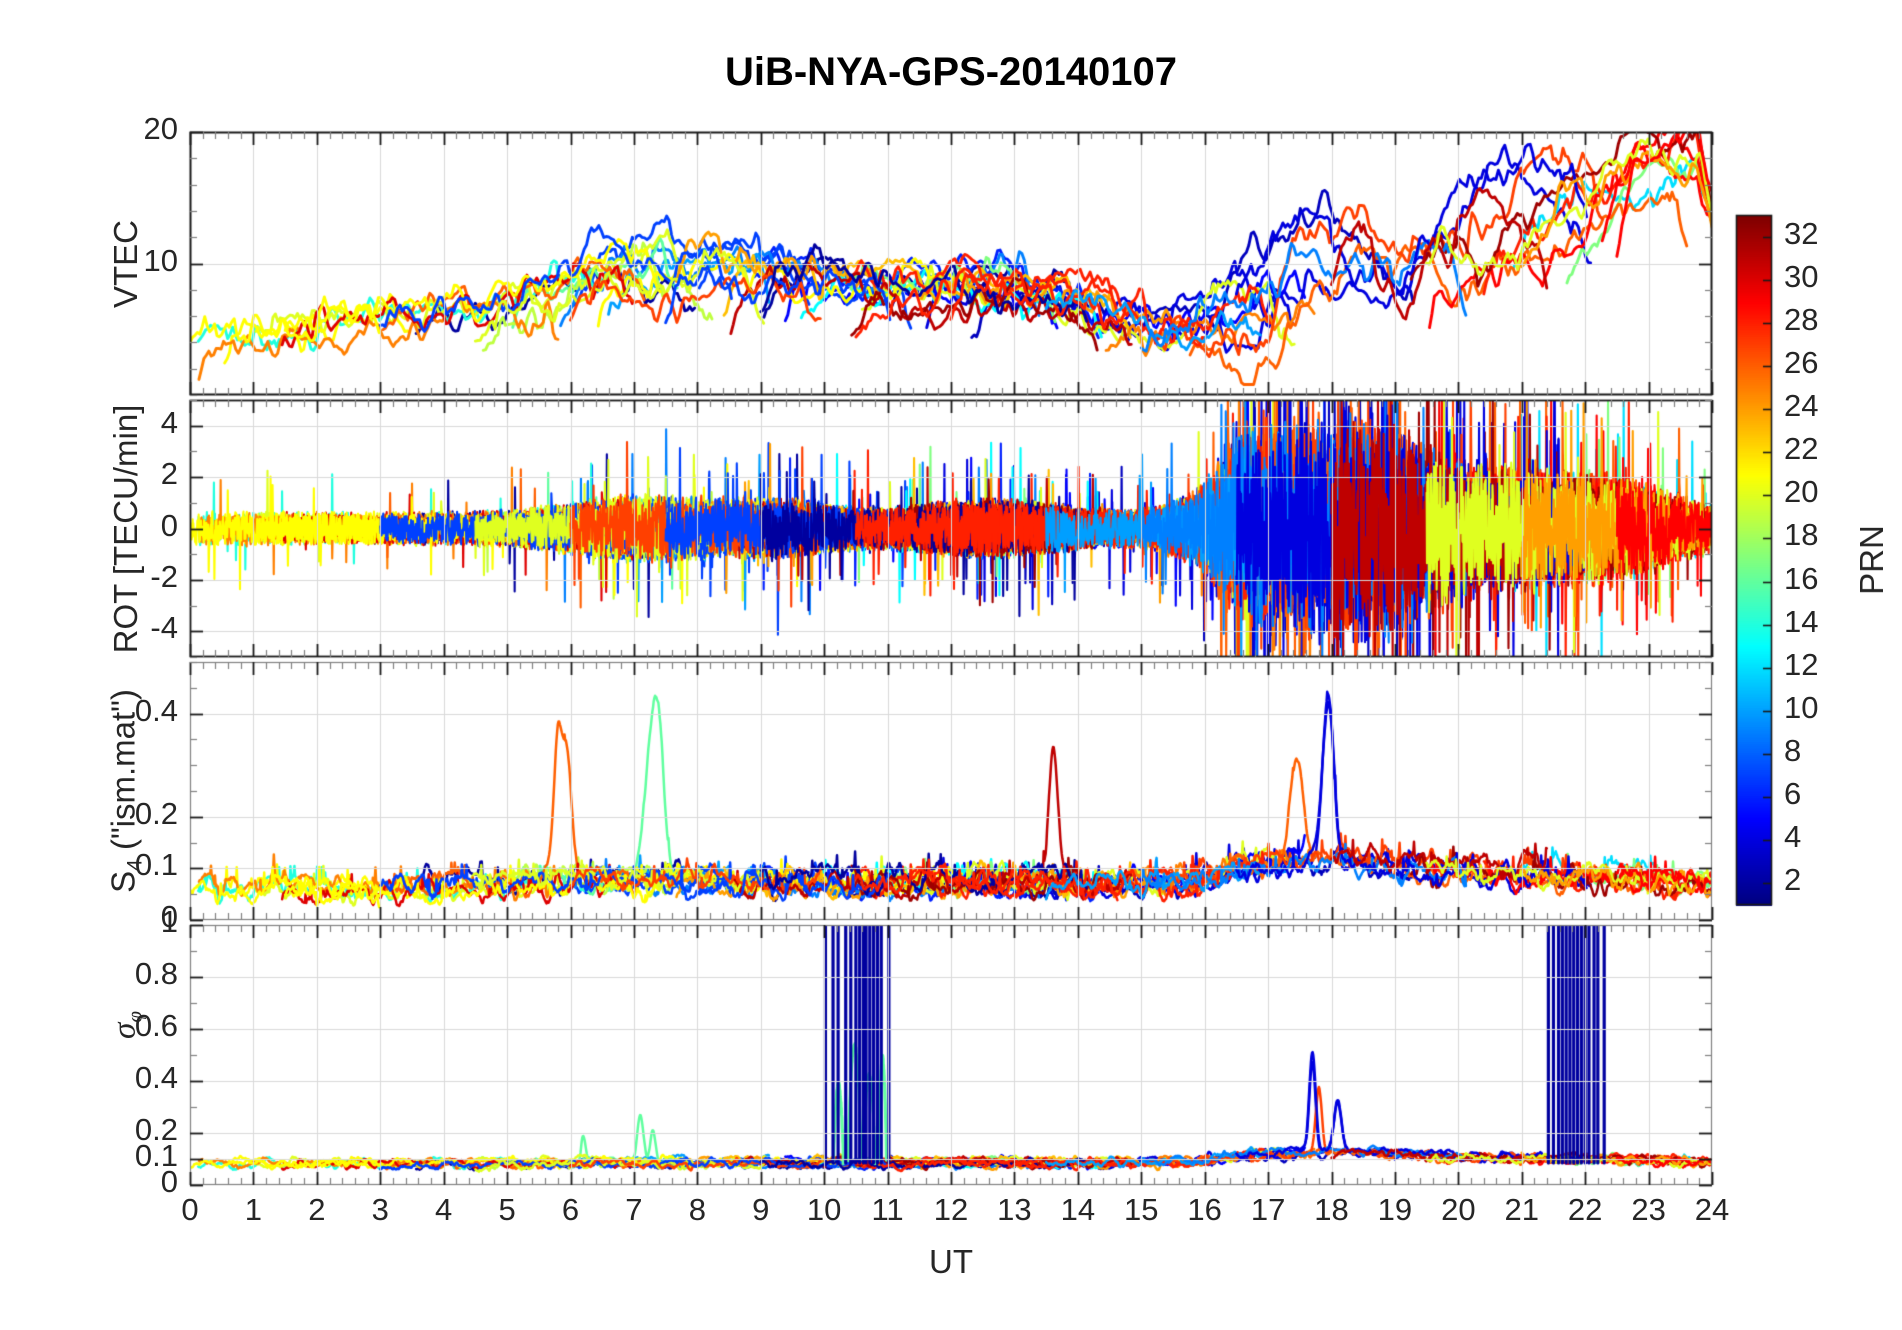 Image resolution: width=1902 pixels, height=1330 pixels. What do you see at coordinates (1712, 1209) in the screenshot?
I see `x-tick-label: 24` at bounding box center [1712, 1209].